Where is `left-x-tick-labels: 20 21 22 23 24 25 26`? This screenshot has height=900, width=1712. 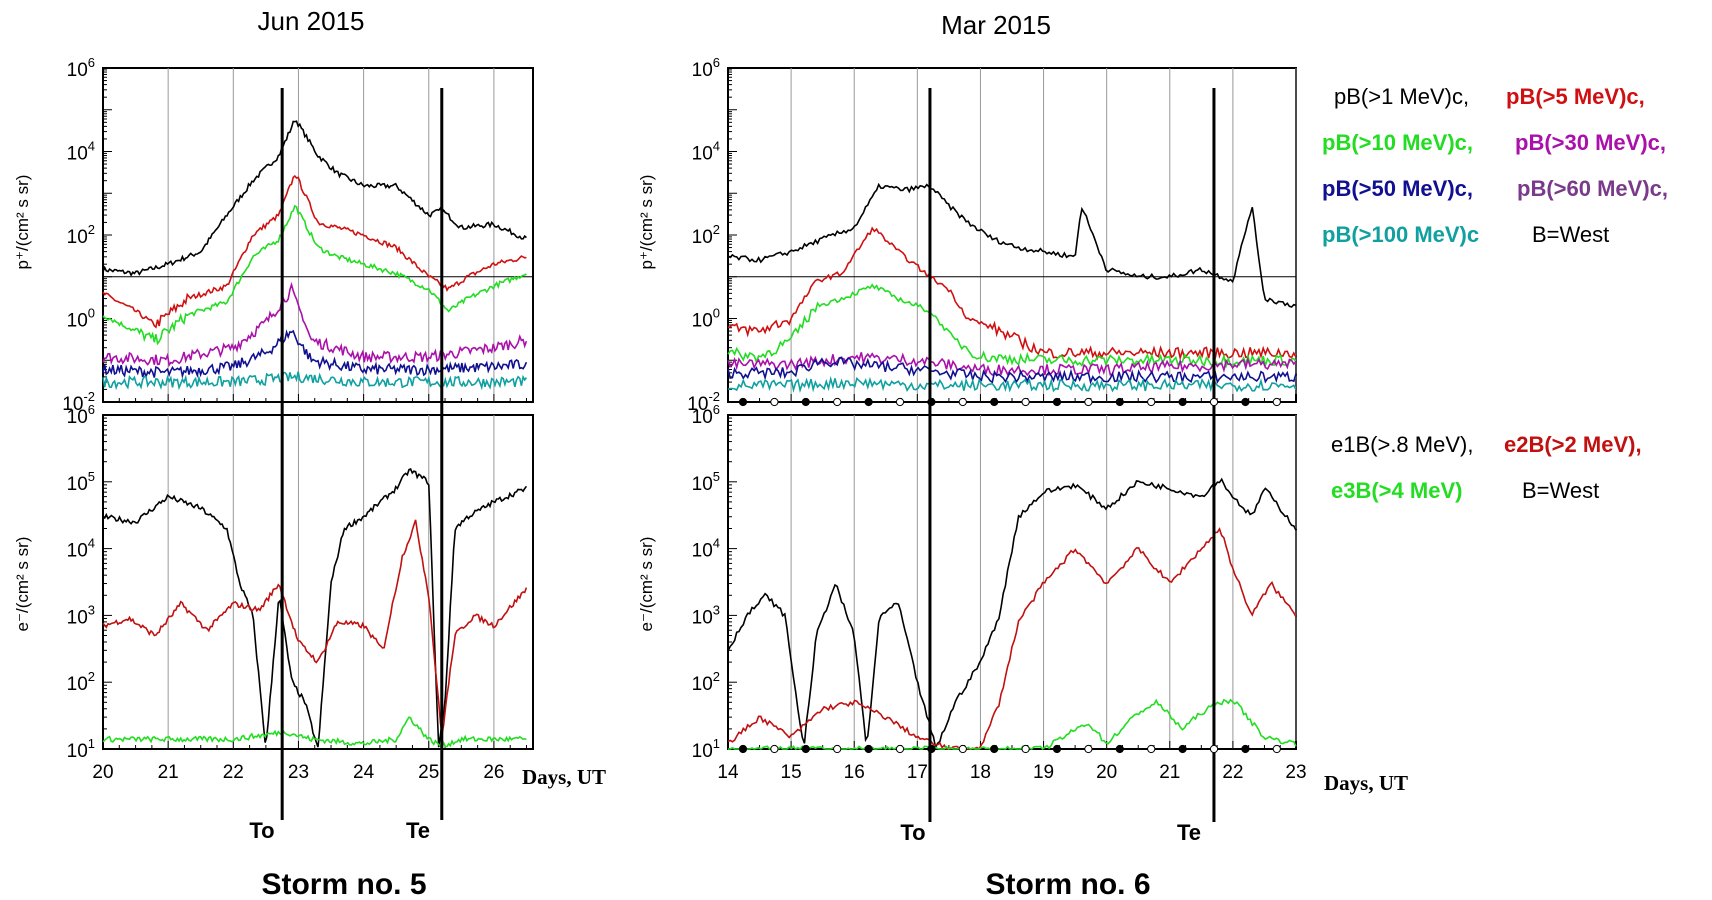
left-x-tick-labels: 20 21 22 23 24 25 26 is located at coordinates (298, 772).